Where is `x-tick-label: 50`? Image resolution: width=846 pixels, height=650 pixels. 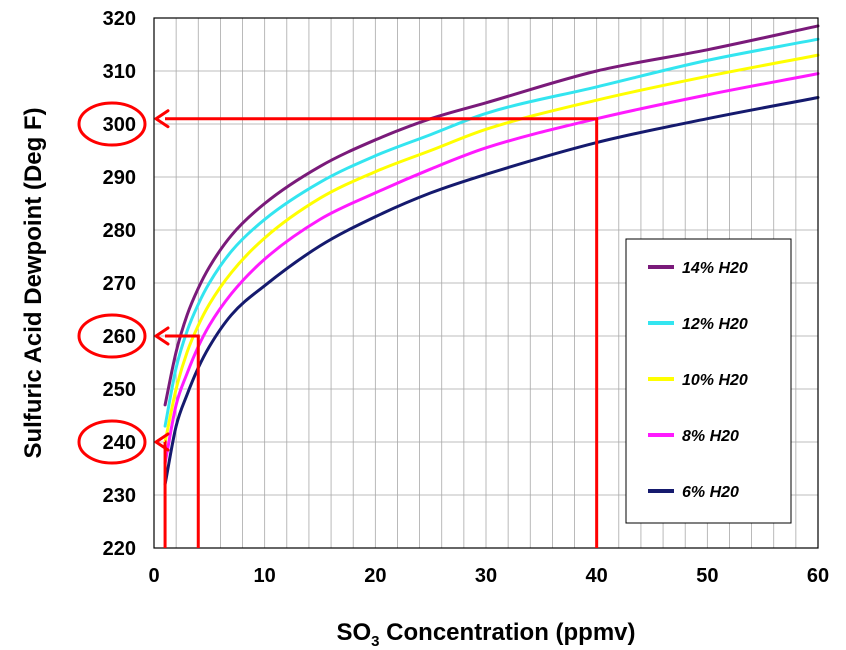
x-tick-label: 50 is located at coordinates (707, 576).